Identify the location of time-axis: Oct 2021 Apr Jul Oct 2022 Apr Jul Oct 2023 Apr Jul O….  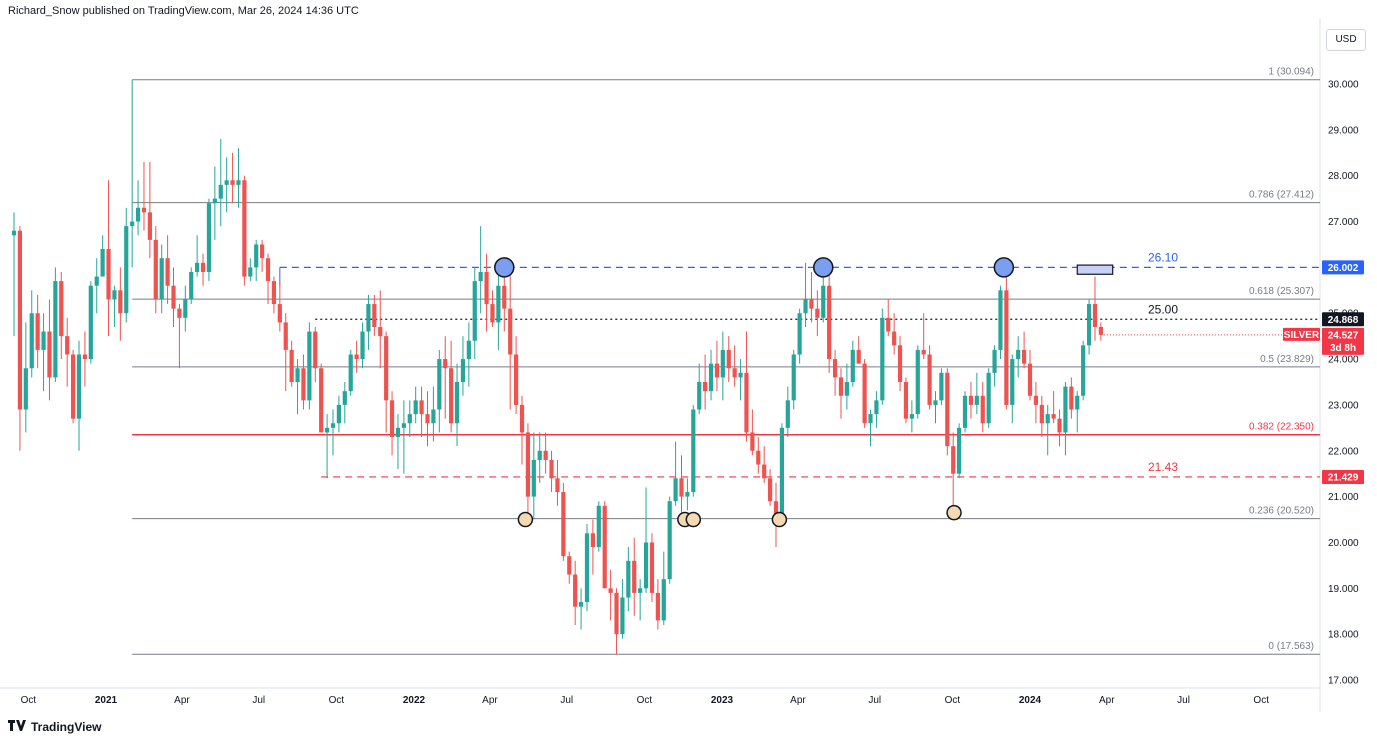
(645, 700).